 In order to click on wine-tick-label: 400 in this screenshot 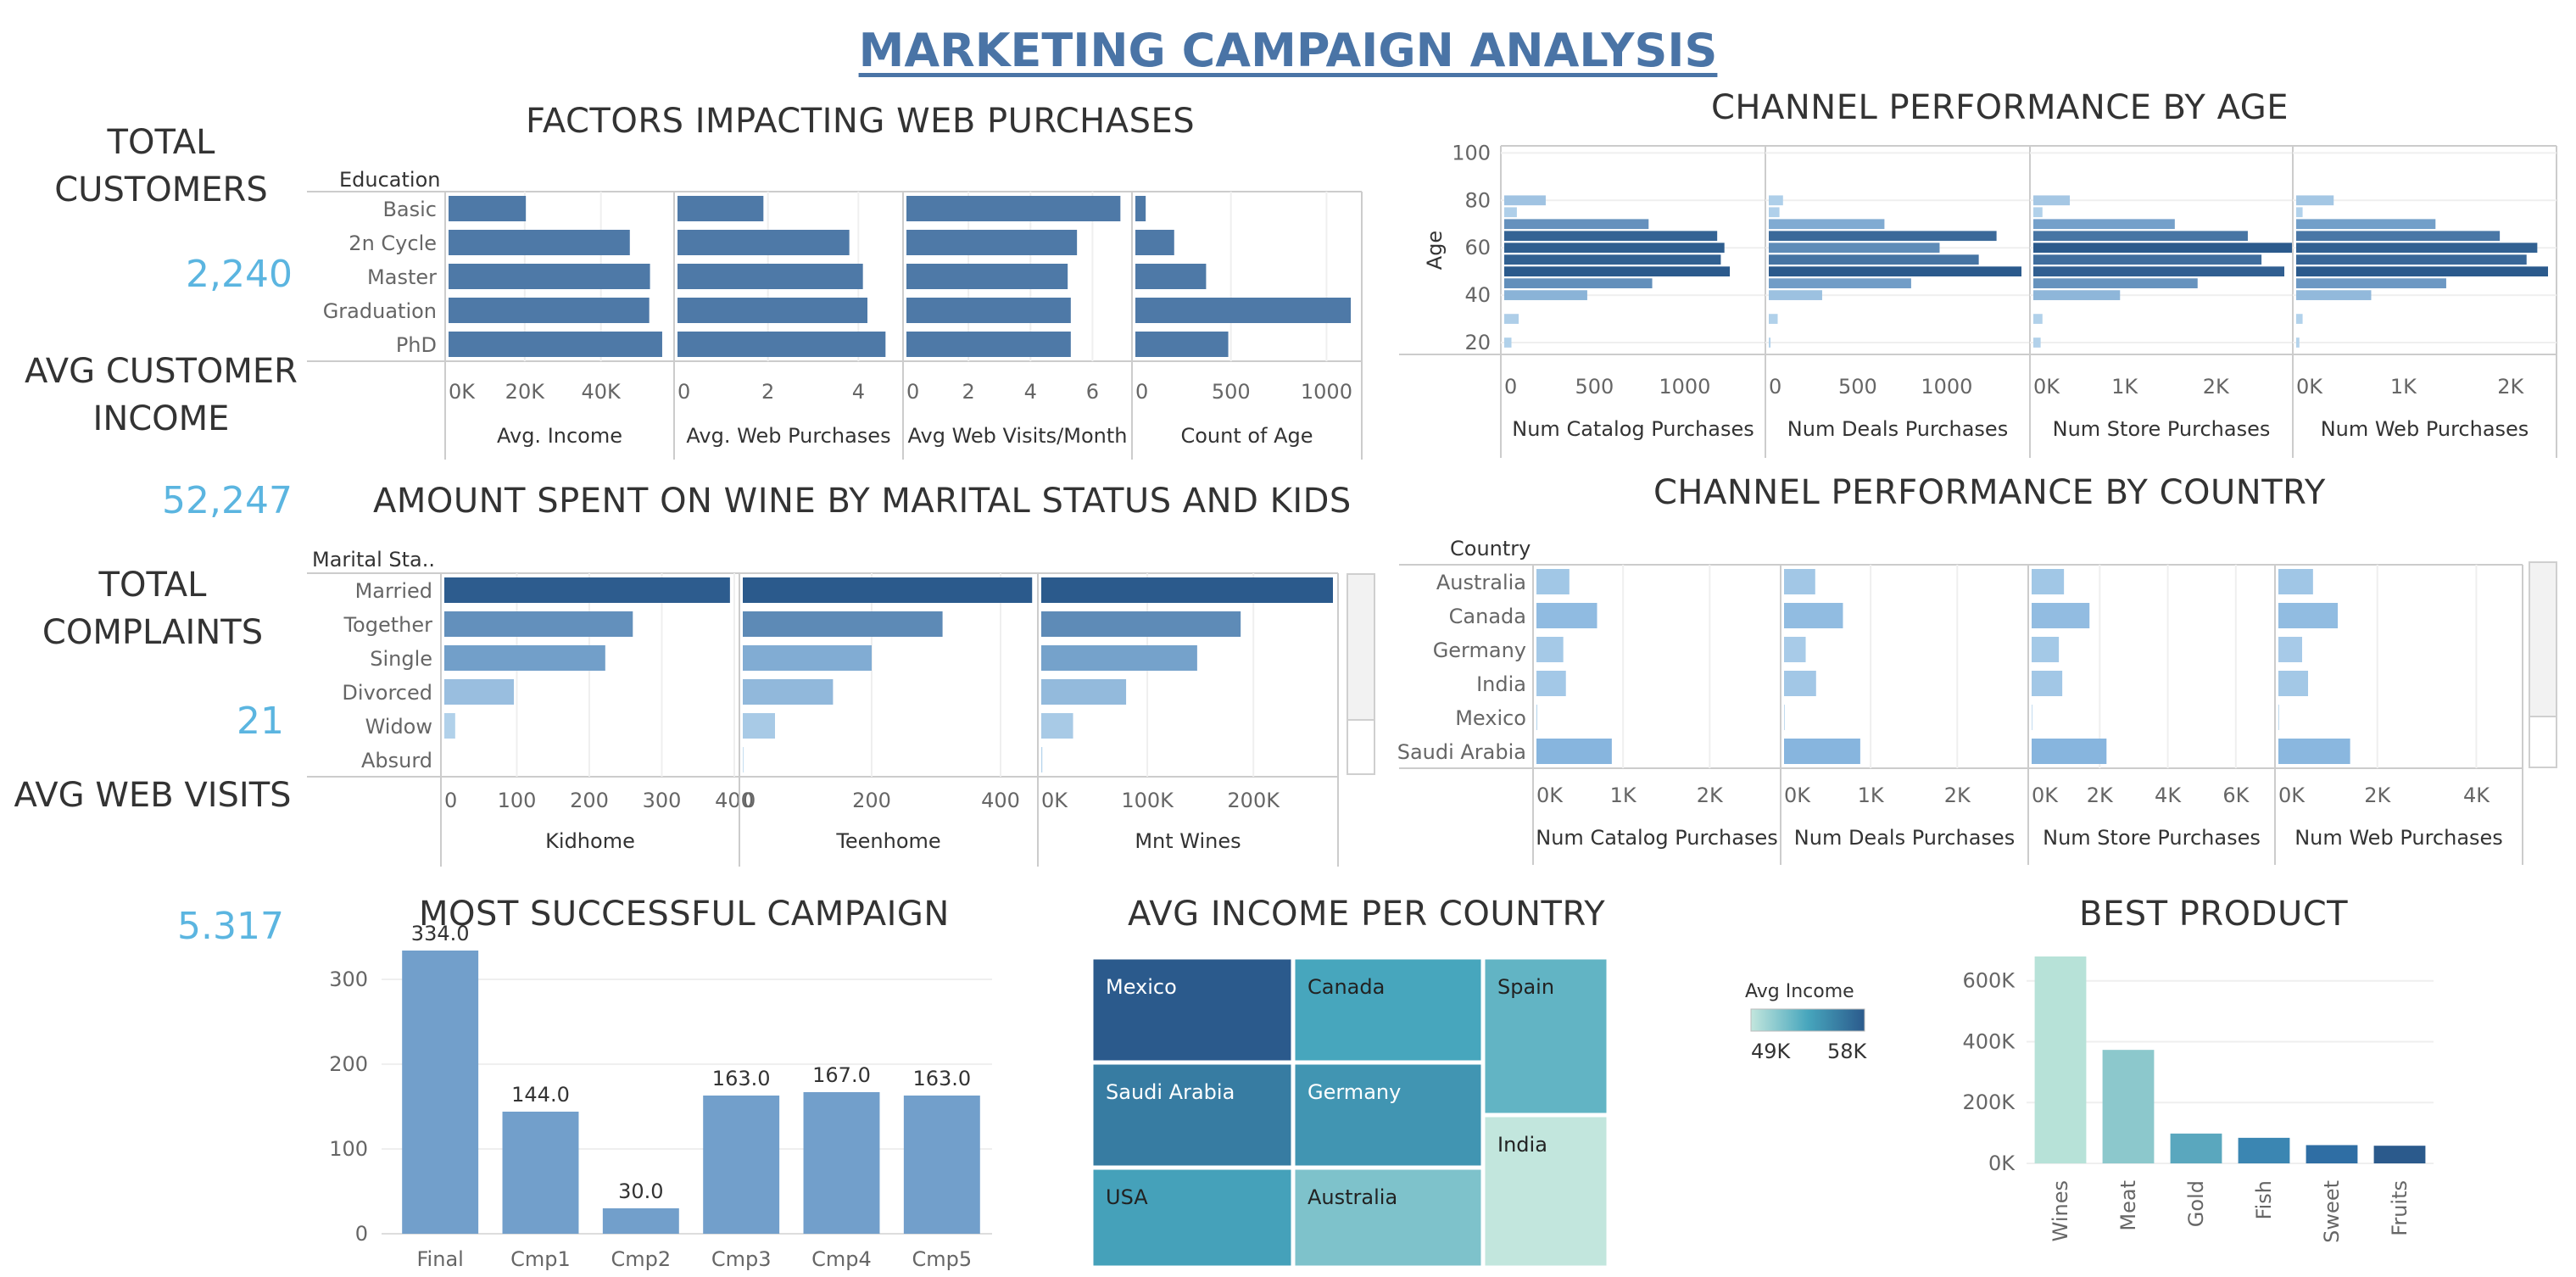, I will do `click(734, 801)`.